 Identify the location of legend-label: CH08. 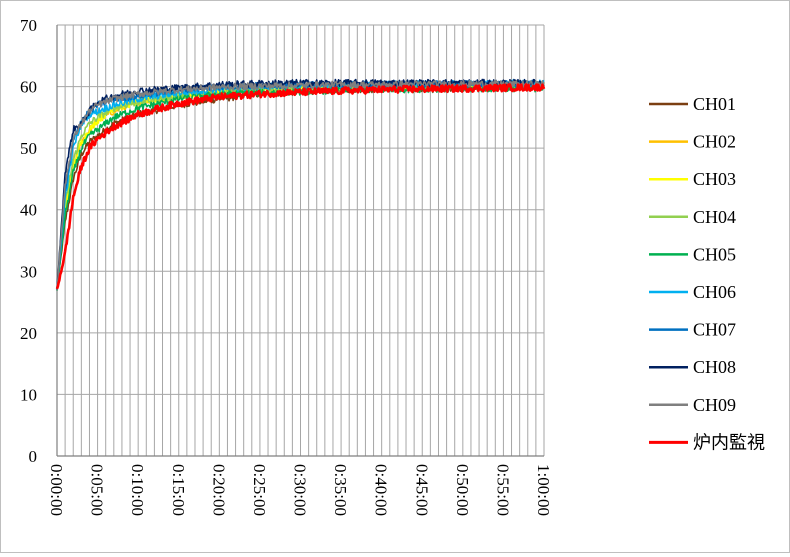
(714, 367).